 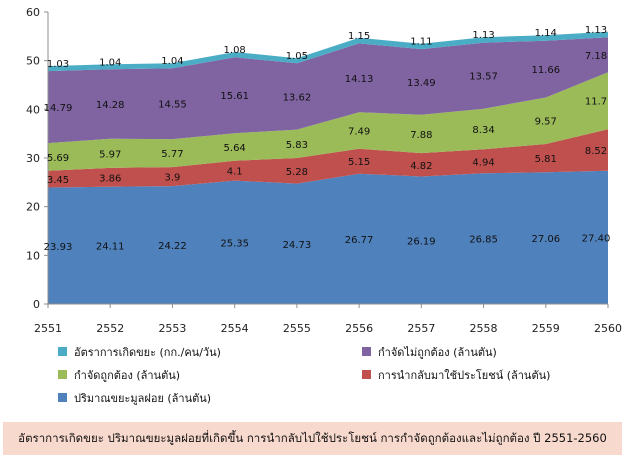 I want to click on legend-label: กำจัดถูกต้อง (ล้านตัน), so click(x=127, y=375).